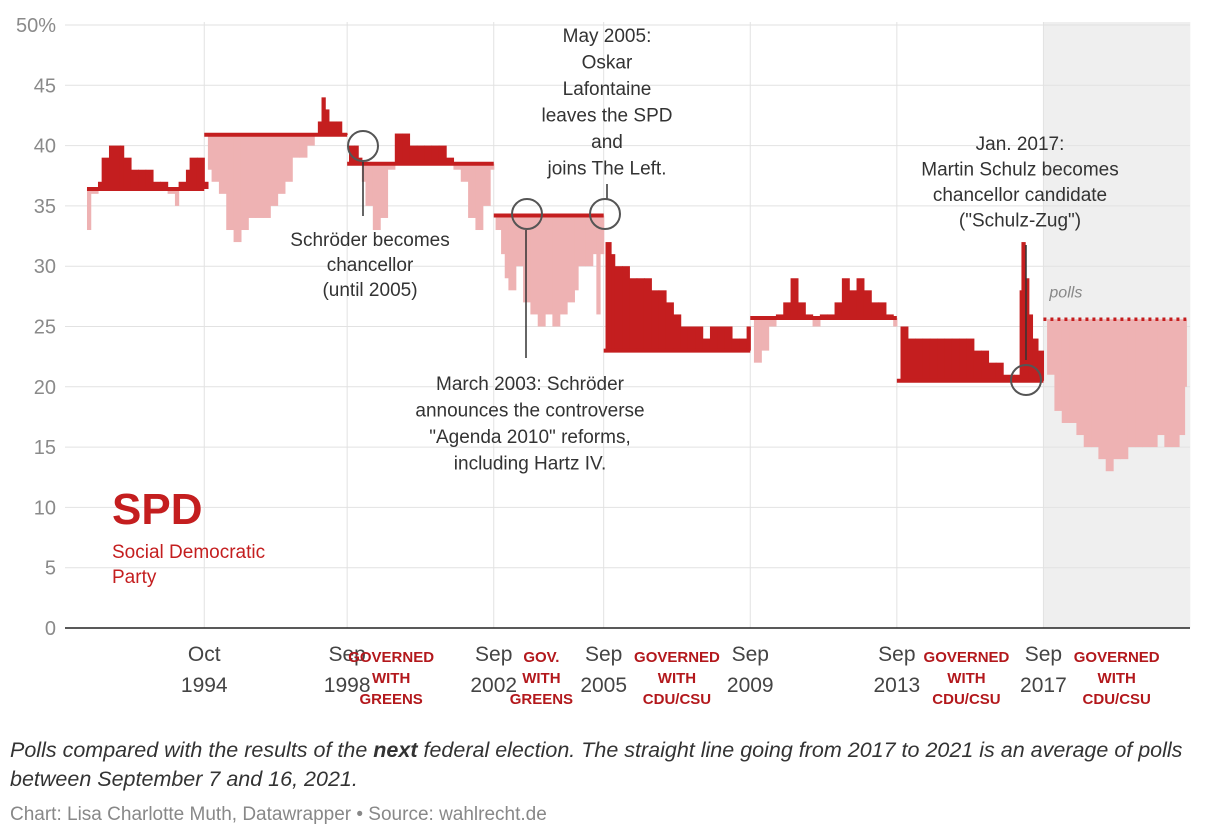 This screenshot has width=1220, height=840. What do you see at coordinates (896, 685) in the screenshot?
I see `x-tick-year: 2013` at bounding box center [896, 685].